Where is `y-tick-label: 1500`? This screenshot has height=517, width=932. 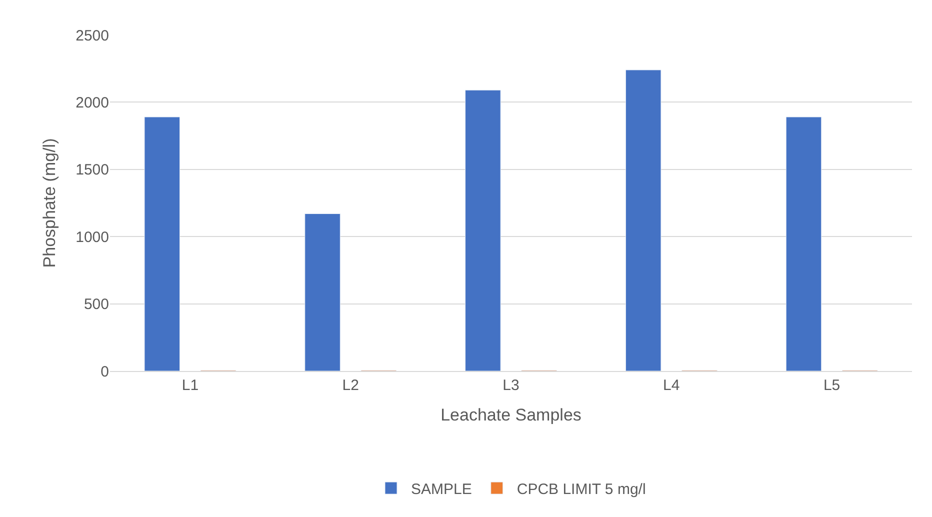
y-tick-label: 1500 is located at coordinates (92, 170).